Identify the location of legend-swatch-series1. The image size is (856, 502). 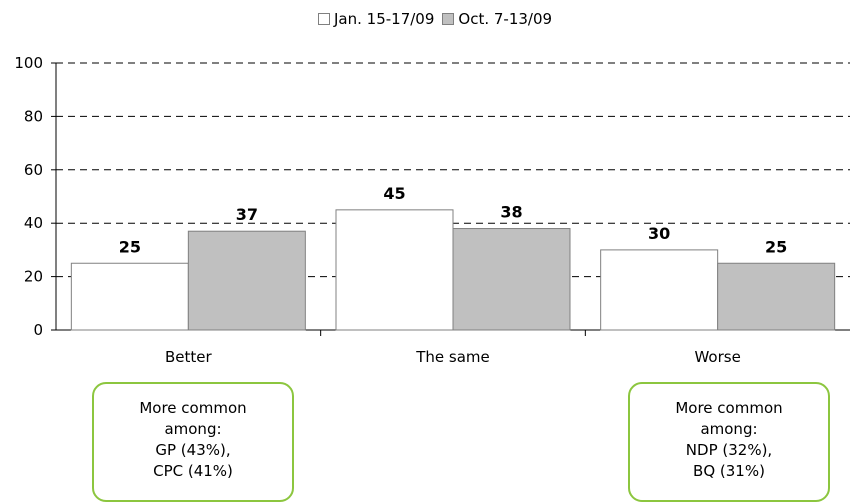
(324, 19).